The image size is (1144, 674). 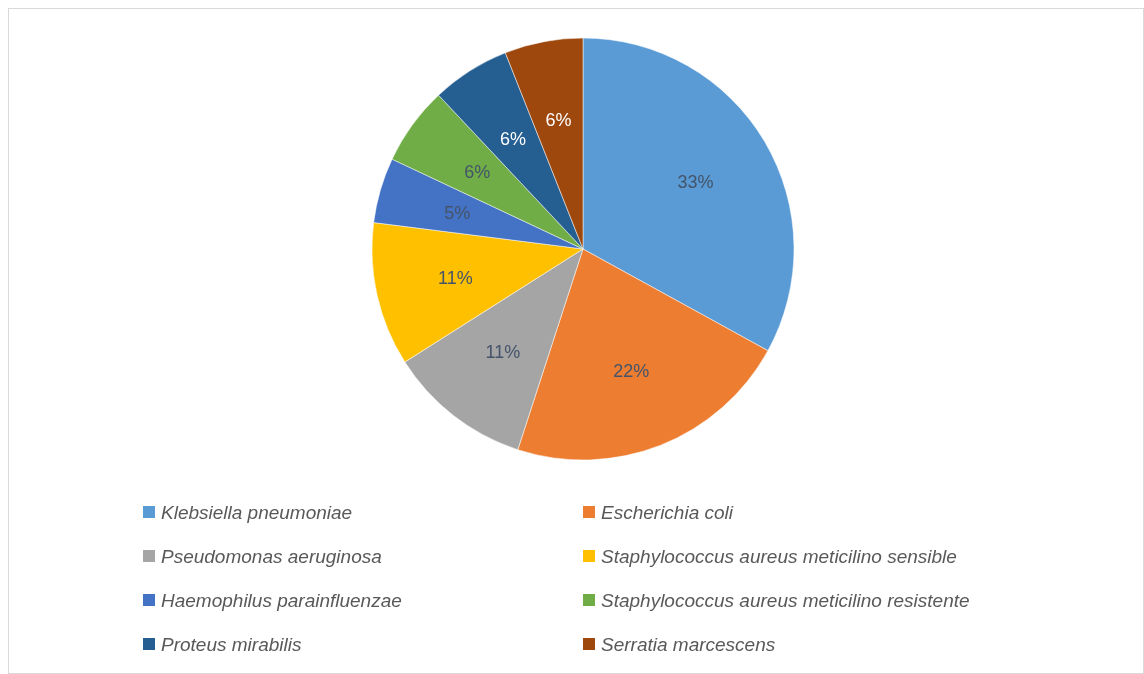 What do you see at coordinates (257, 512) in the screenshot?
I see `legend-label: Klebsiella pneumoniae` at bounding box center [257, 512].